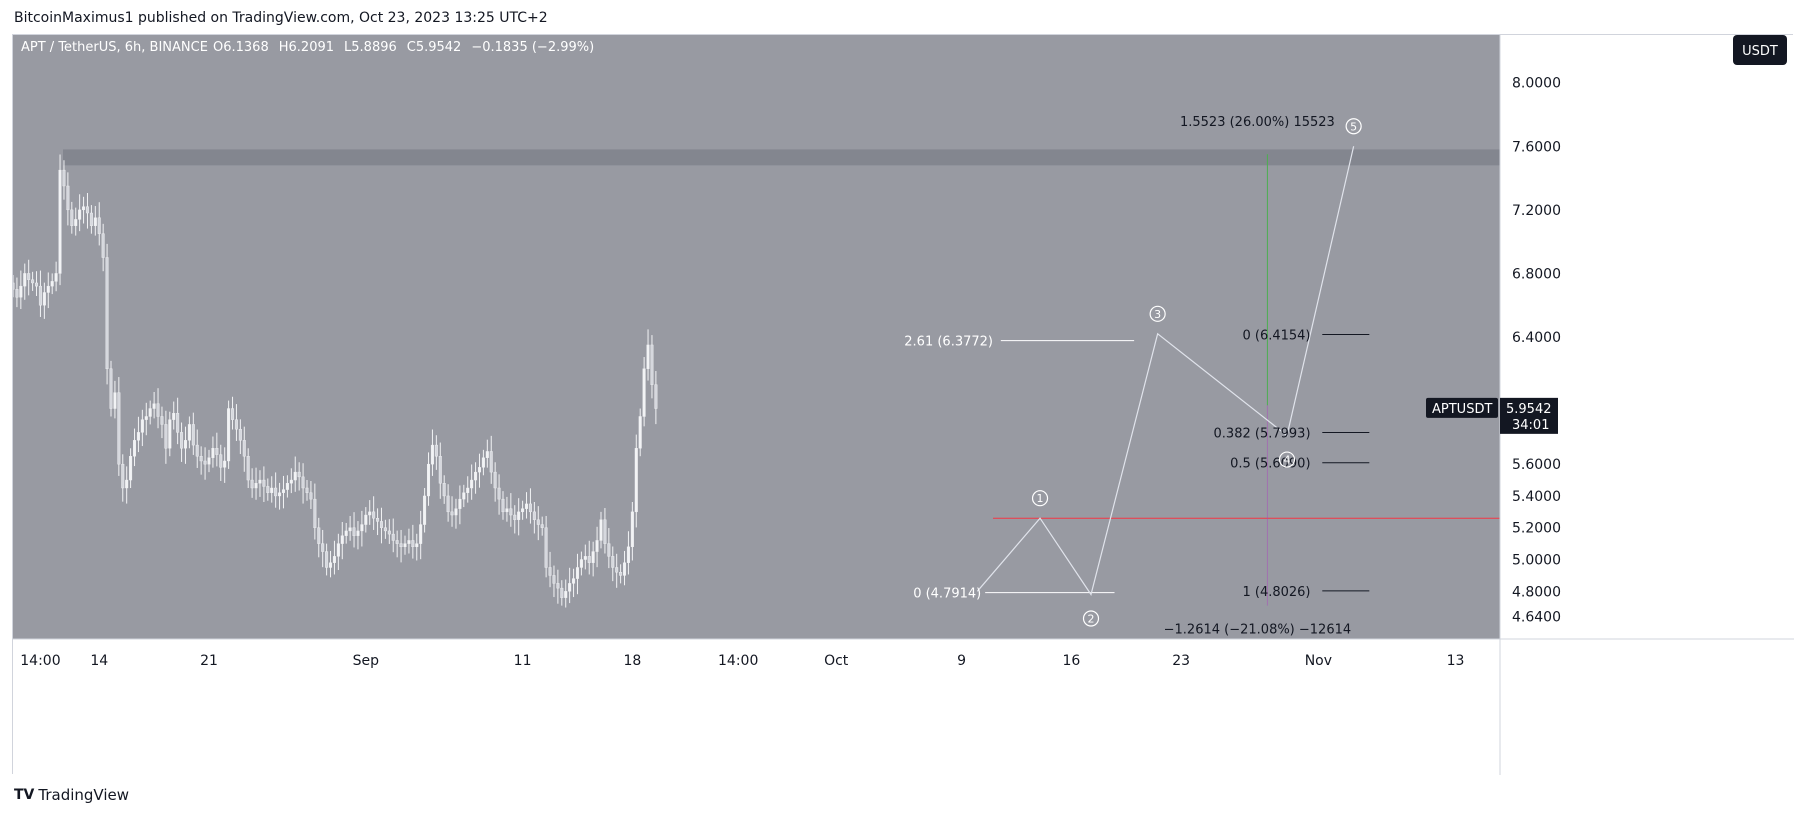 The height and width of the screenshot is (818, 1807). Describe the element at coordinates (1536, 147) in the screenshot. I see `price-tick-label: 7.6000` at that location.